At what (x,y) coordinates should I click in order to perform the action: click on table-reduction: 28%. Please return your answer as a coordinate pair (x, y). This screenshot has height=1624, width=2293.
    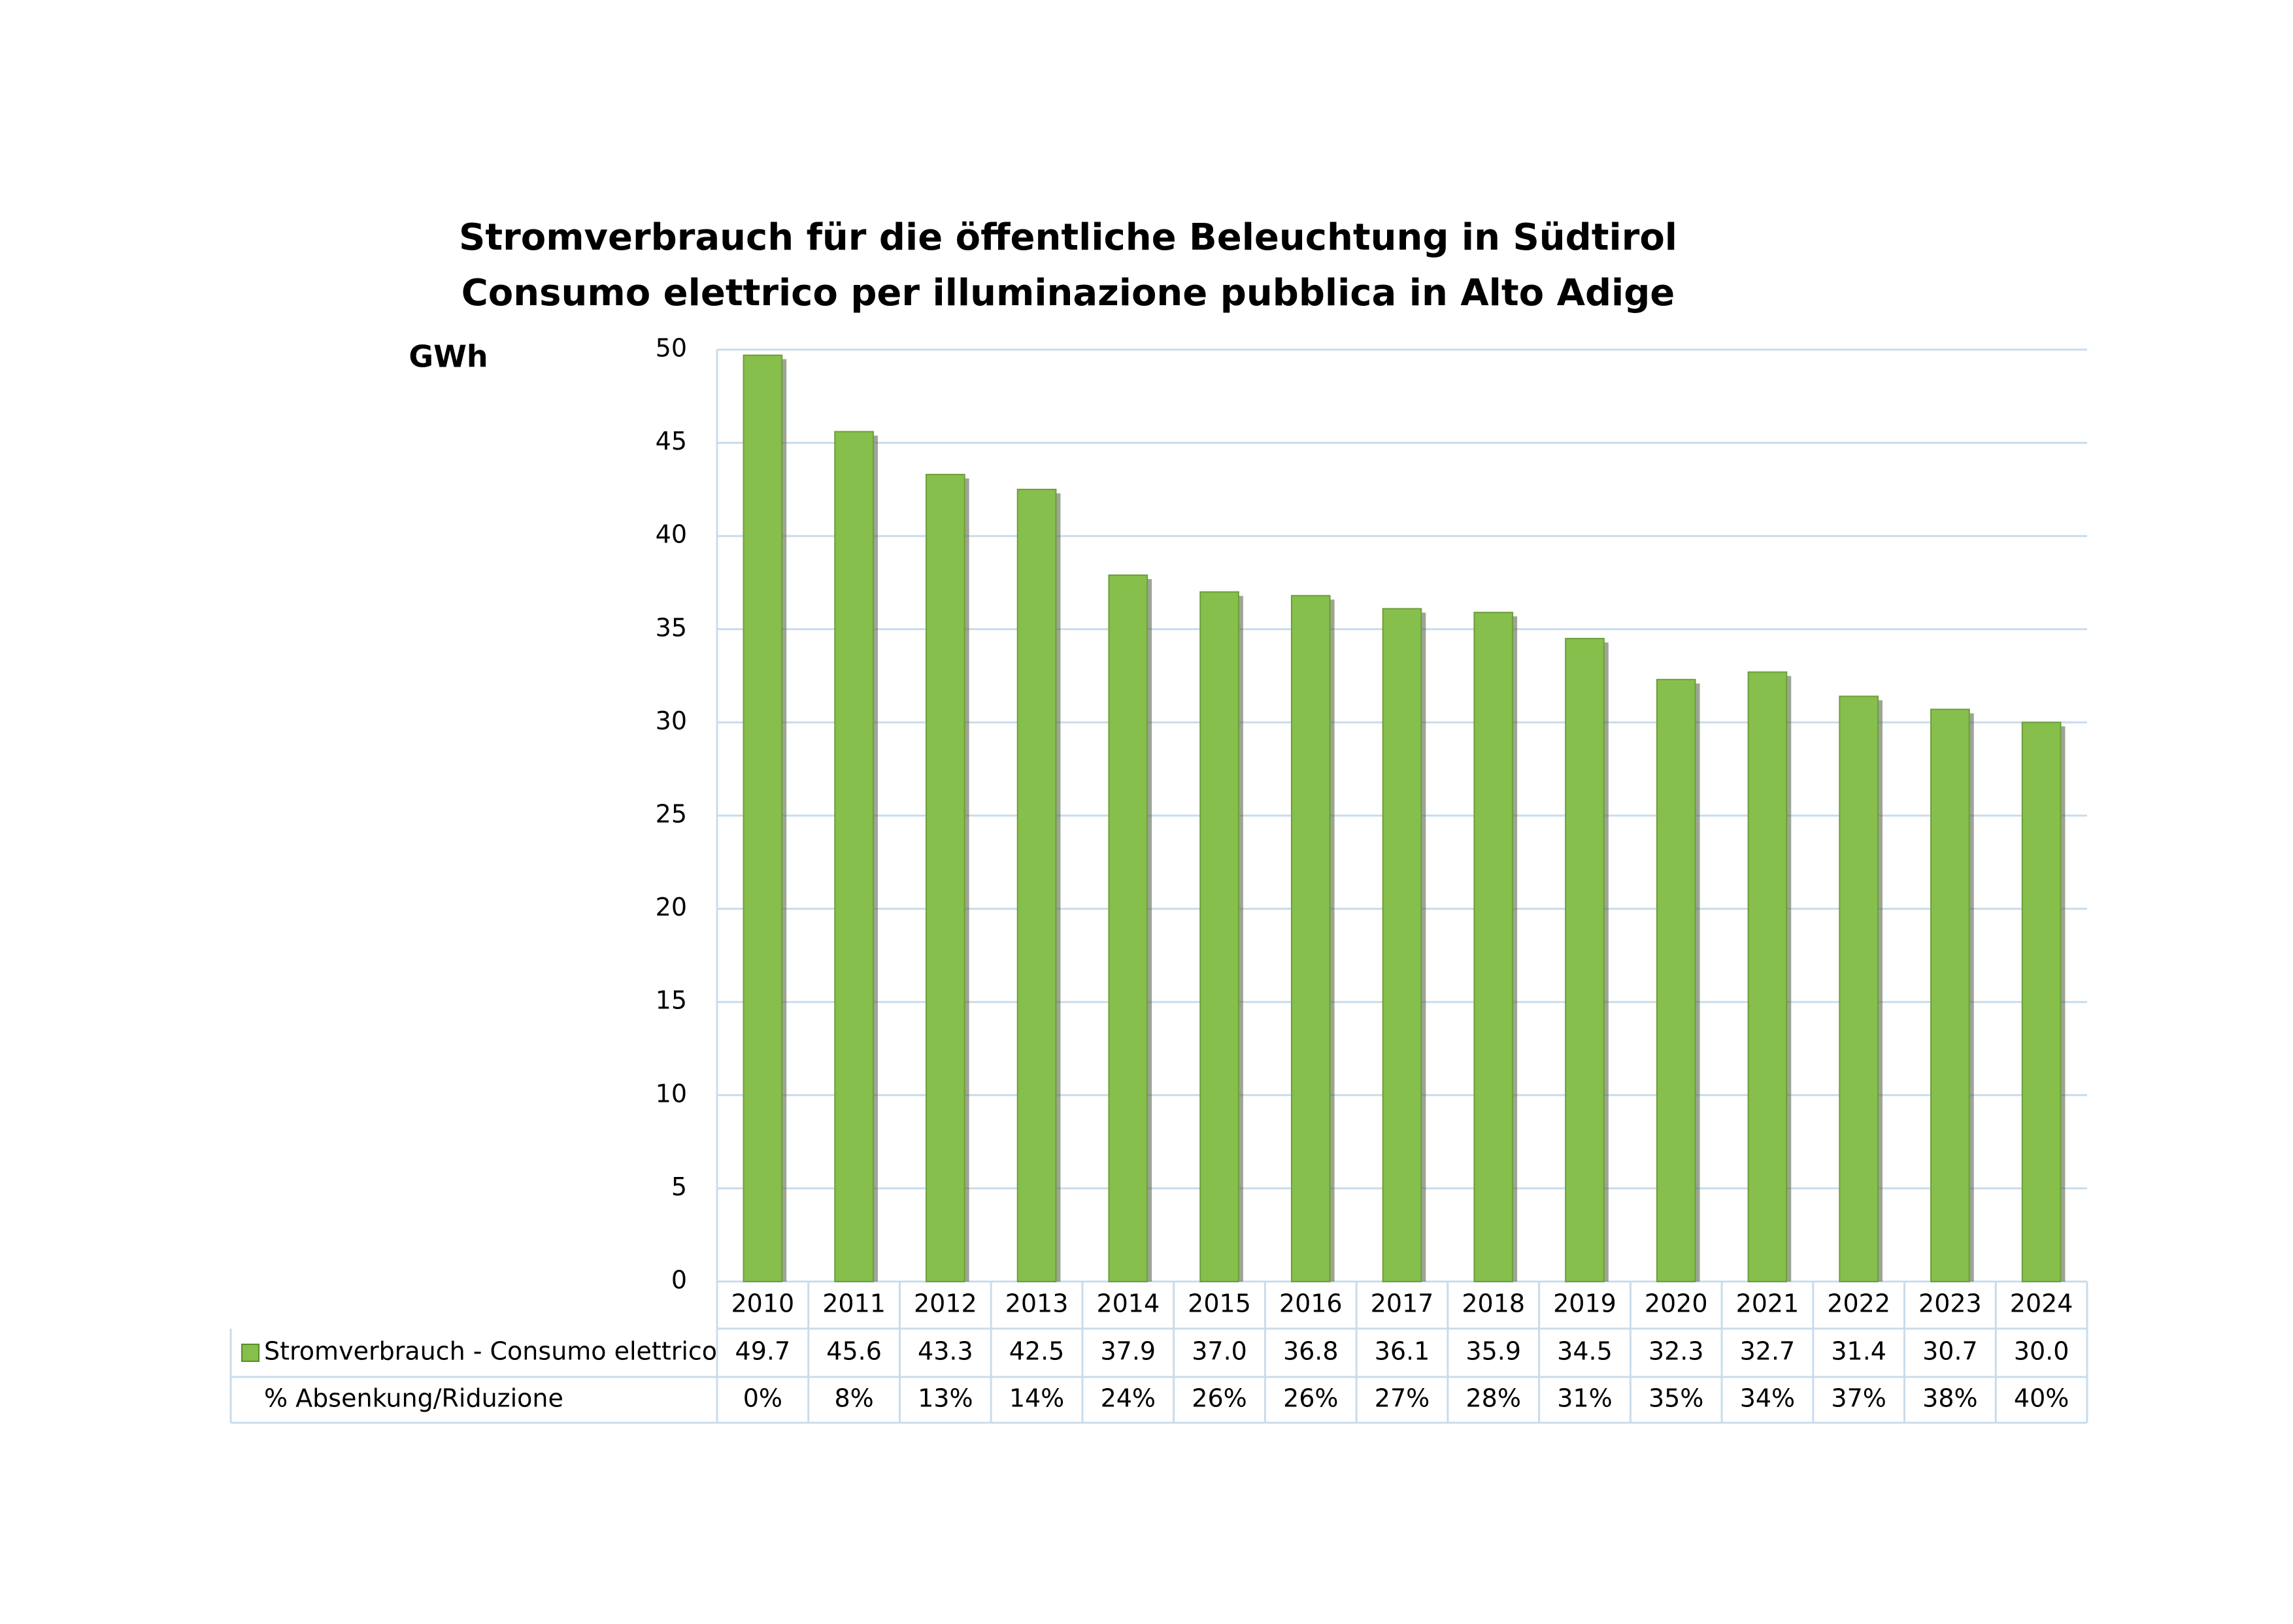
    Looking at the image, I should click on (1492, 1399).